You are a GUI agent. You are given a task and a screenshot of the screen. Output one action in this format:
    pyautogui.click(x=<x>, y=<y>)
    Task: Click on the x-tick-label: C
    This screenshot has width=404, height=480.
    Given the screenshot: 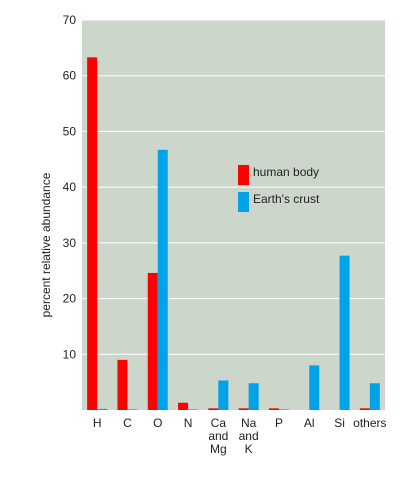 What is the action you would take?
    pyautogui.click(x=127, y=423)
    